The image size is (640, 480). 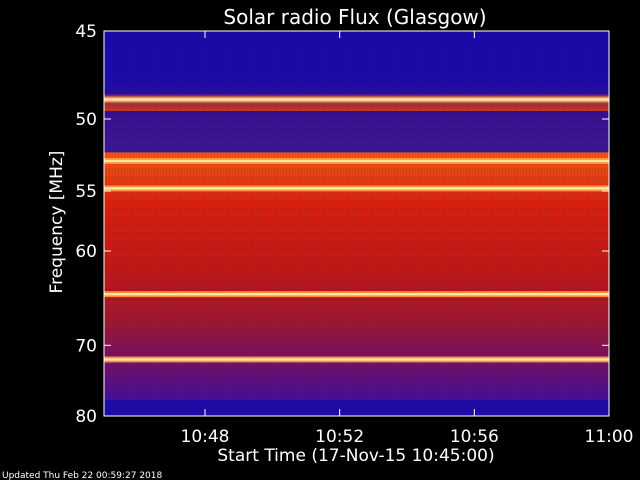 What do you see at coordinates (86, 346) in the screenshot?
I see `y-tick-label: 70` at bounding box center [86, 346].